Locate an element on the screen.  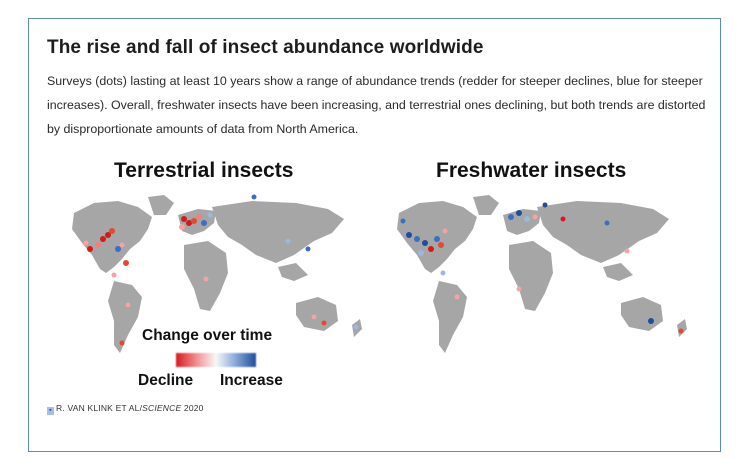
terrestrial-map-title: Terrestrial insects is located at coordinates (204, 170).